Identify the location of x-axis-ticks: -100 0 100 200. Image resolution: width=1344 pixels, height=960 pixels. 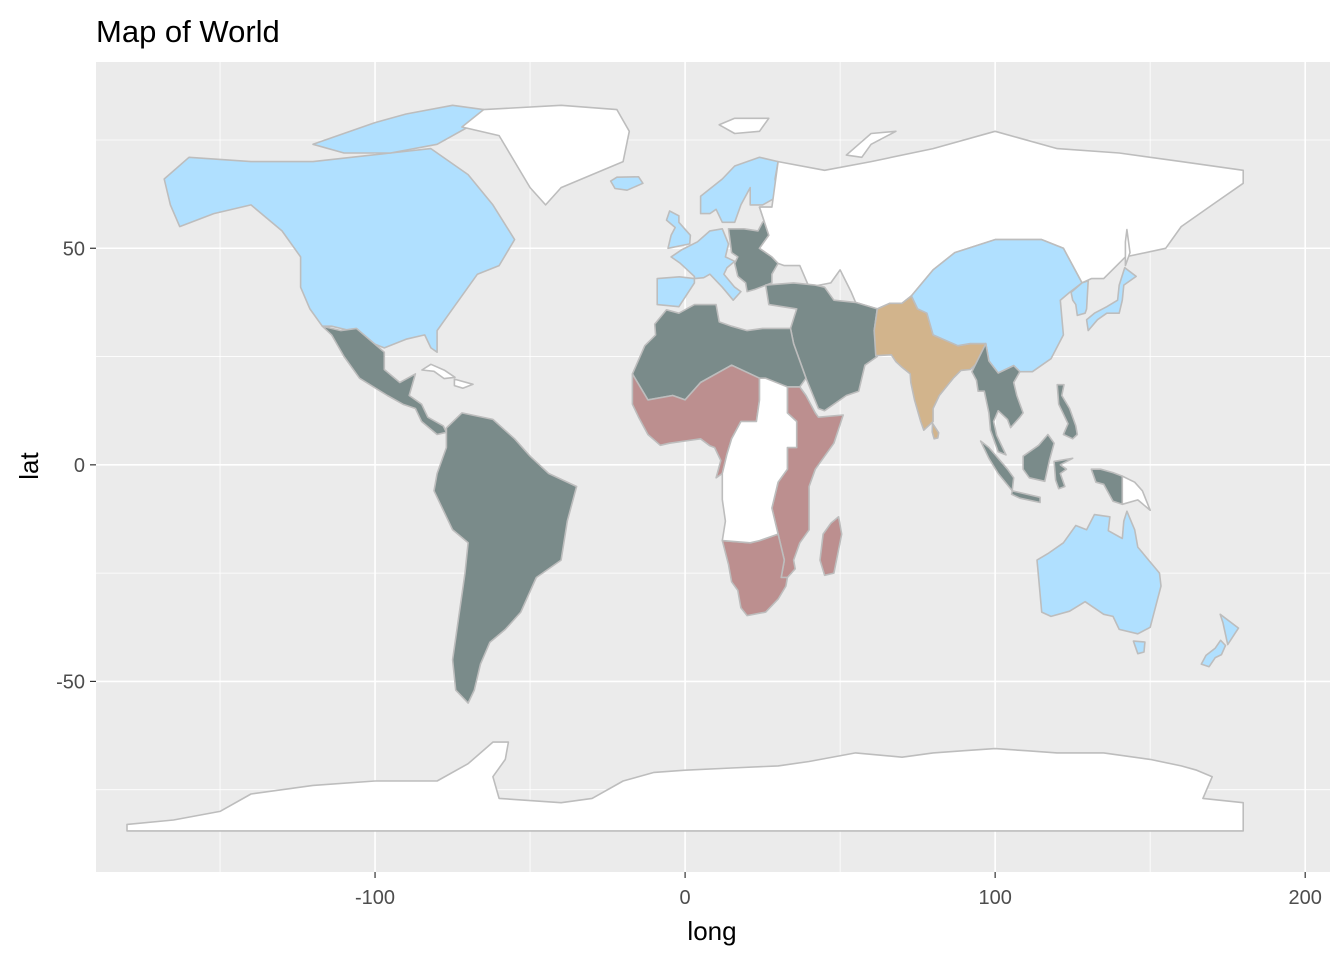
(838, 890).